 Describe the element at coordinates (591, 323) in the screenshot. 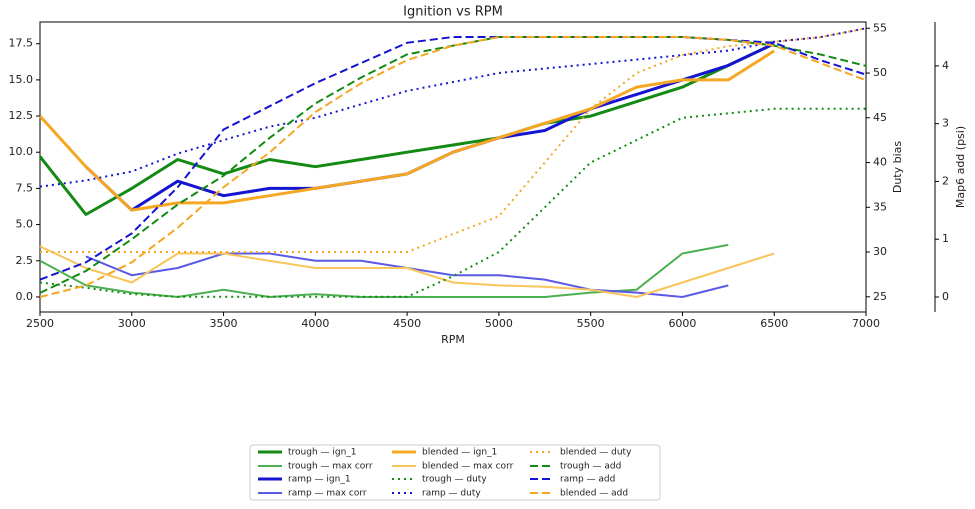

I see `x-tick-label: 5500` at that location.